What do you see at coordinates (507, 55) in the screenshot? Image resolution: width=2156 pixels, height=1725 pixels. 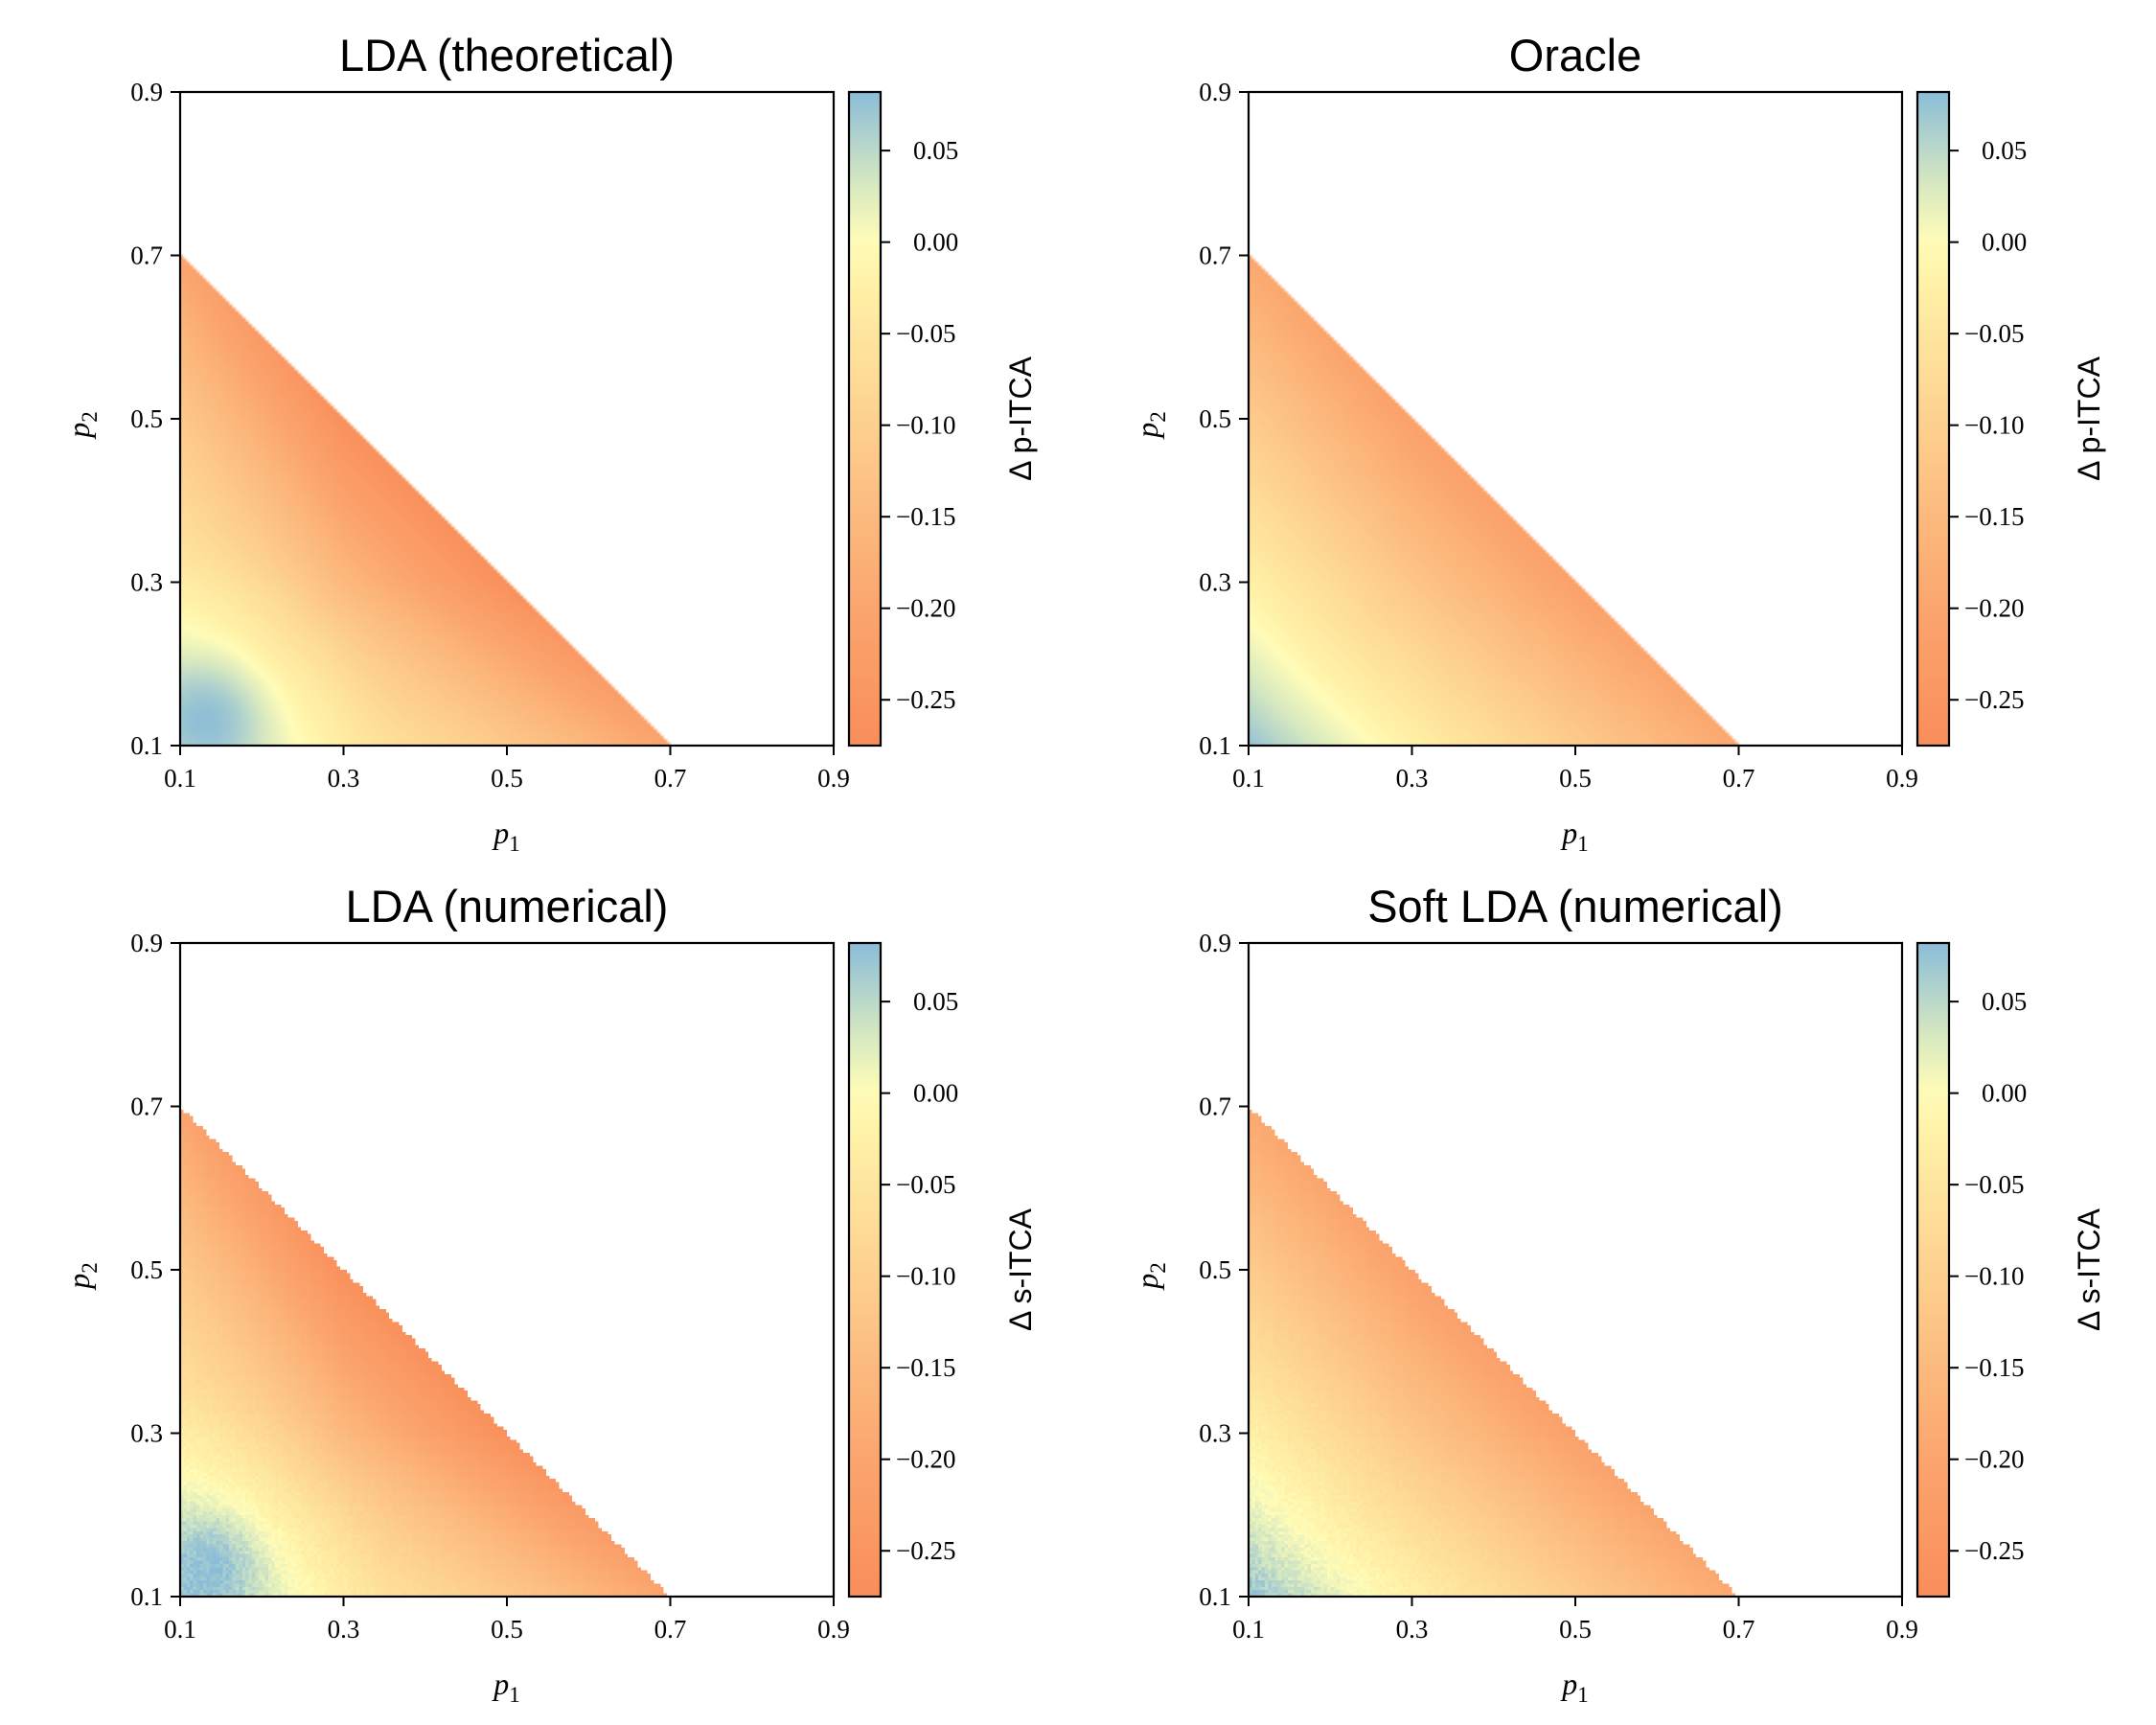 I see `panel-title: LDA (theoretical)` at bounding box center [507, 55].